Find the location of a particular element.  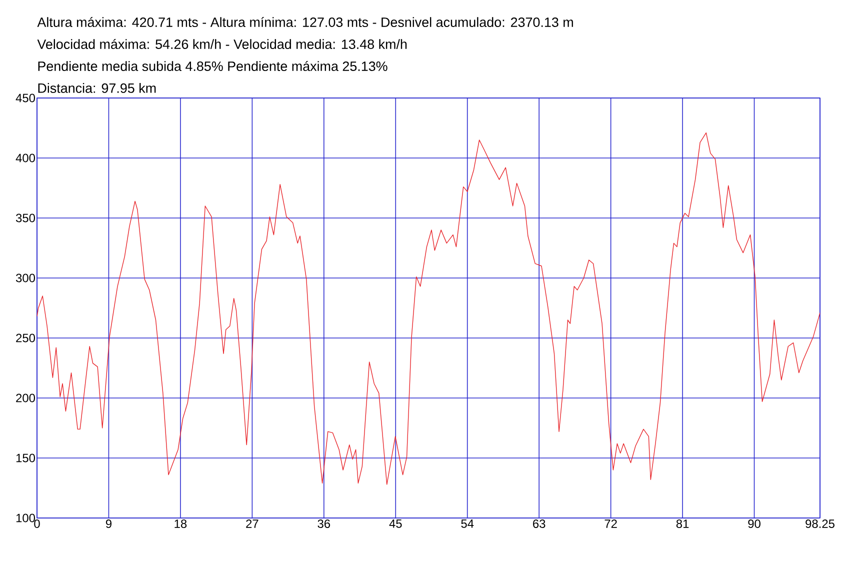

y-tick-label: 100 is located at coordinates (26, 518).